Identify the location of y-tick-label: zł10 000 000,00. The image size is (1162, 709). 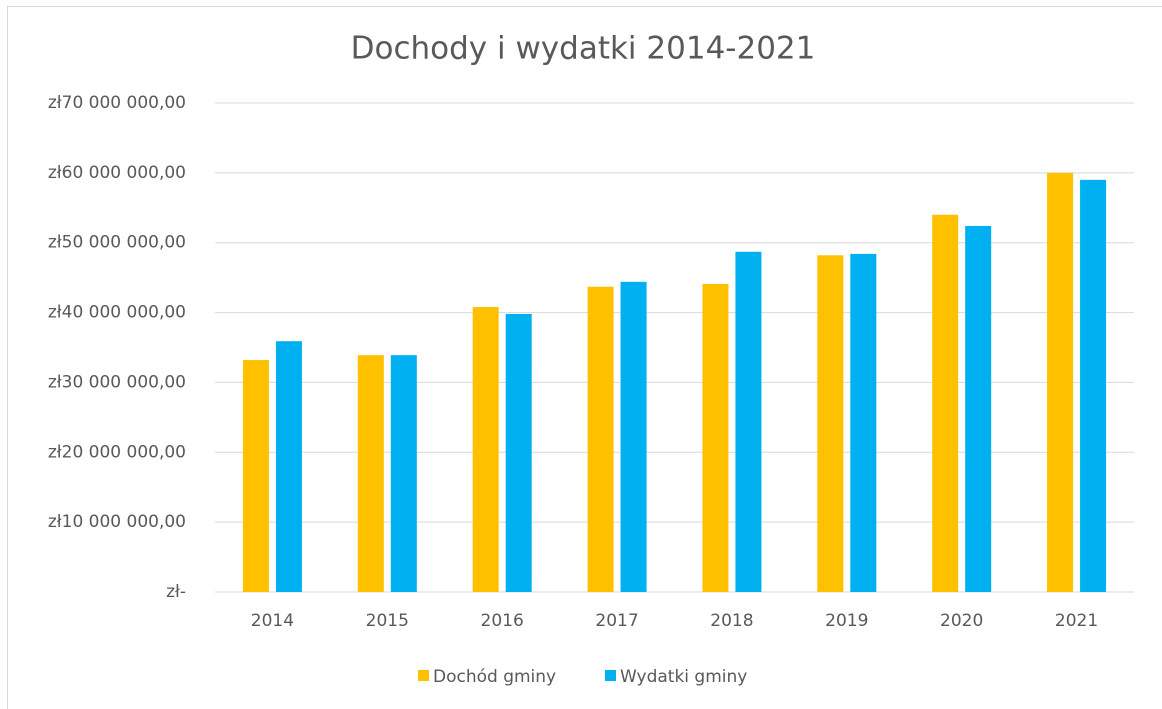
(117, 522).